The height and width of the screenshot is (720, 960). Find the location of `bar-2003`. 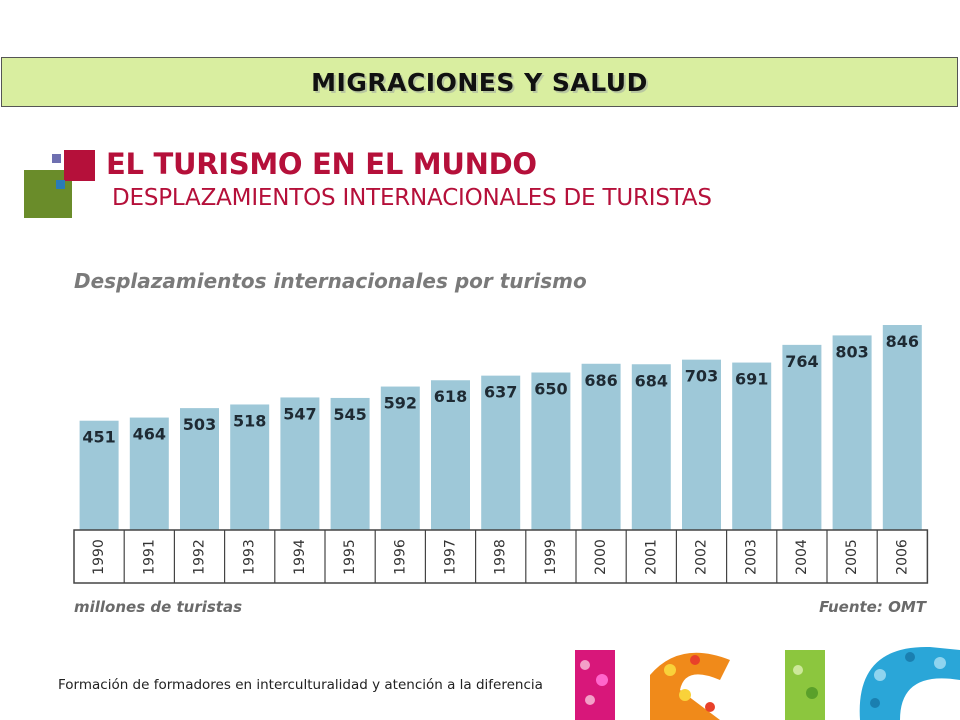

bar-2003 is located at coordinates (752, 446).